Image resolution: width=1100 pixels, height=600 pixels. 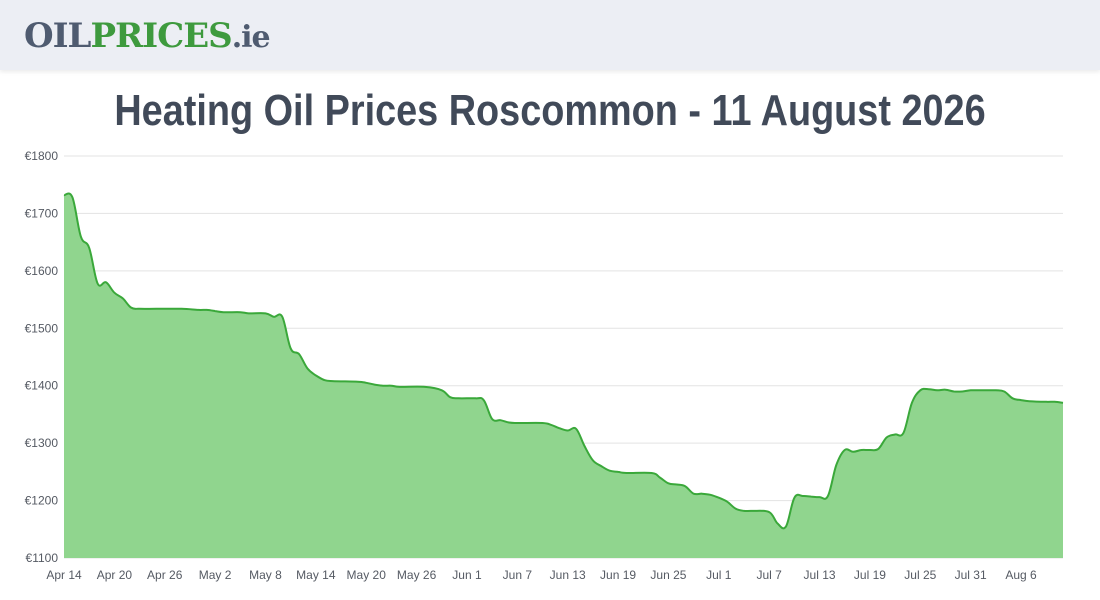 I want to click on y-tick-label: €1500, so click(x=42, y=328).